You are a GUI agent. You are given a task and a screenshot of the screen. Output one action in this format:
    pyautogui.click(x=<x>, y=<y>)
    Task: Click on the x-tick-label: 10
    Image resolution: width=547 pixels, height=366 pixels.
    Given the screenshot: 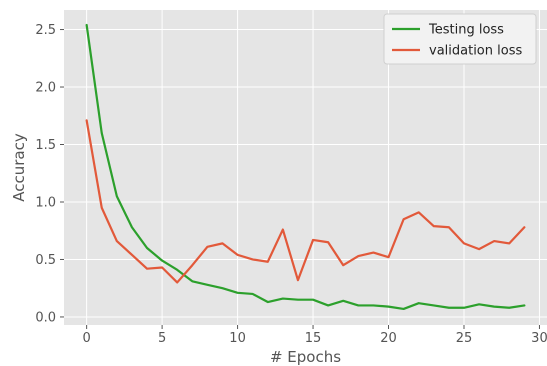 What is the action you would take?
    pyautogui.click(x=237, y=338)
    